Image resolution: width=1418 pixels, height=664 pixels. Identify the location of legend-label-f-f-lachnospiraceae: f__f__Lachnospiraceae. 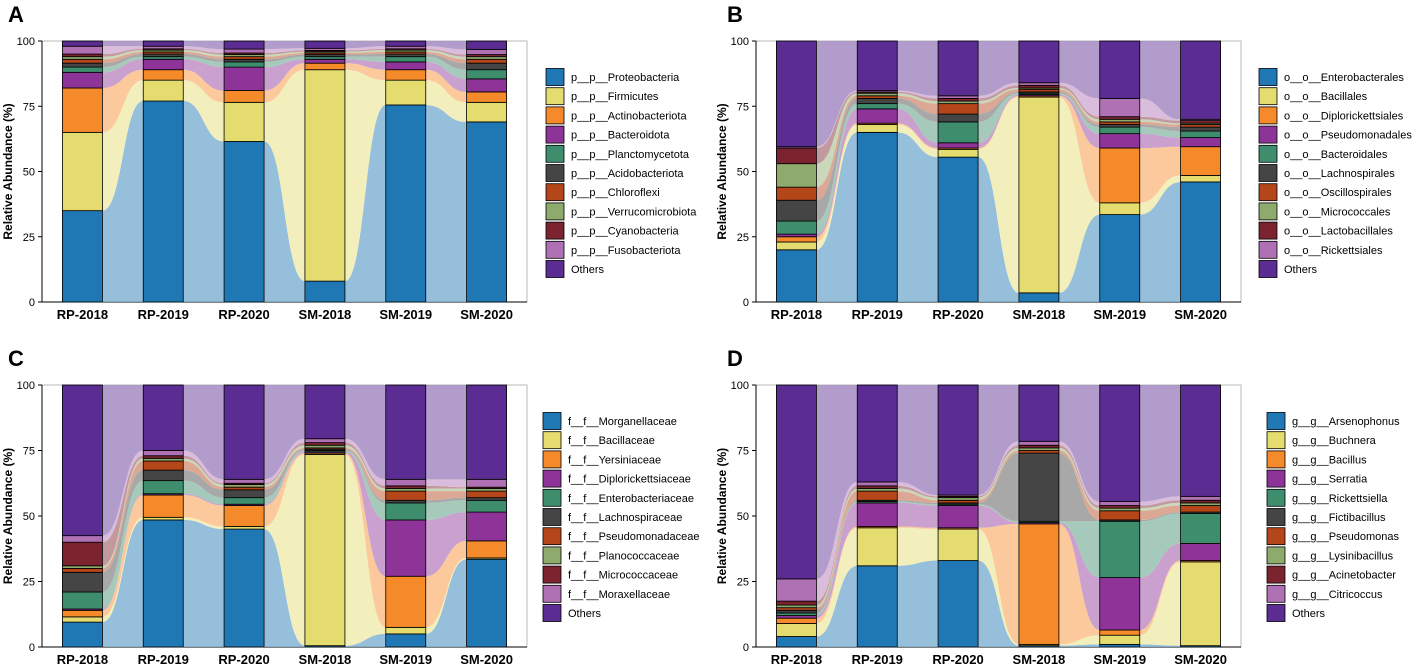
(625, 518).